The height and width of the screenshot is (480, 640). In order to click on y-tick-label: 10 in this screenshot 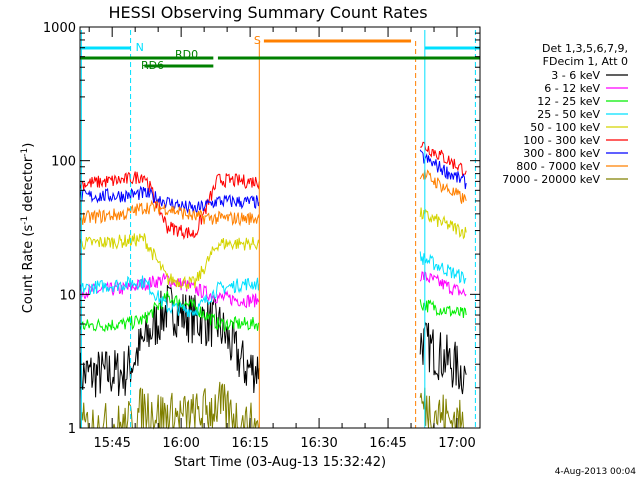, I will do `click(67, 295)`.